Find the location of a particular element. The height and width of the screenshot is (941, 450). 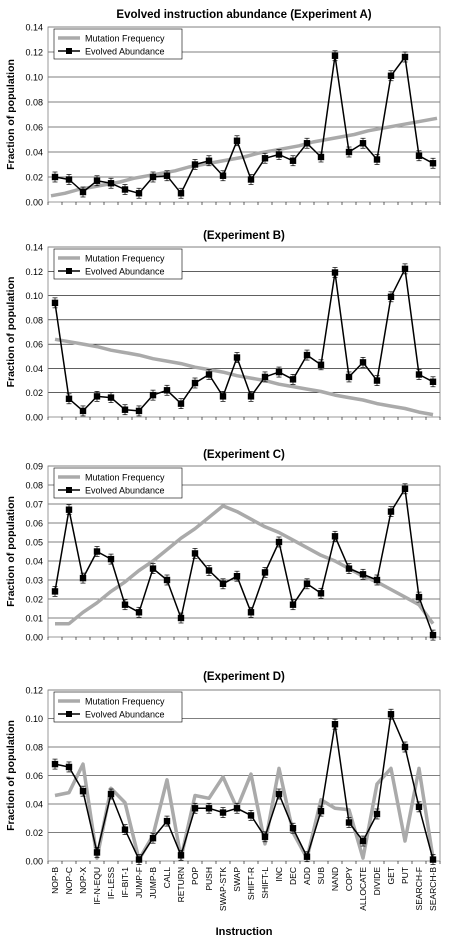

x-tick-label: ALLOCATE is located at coordinates (363, 889).